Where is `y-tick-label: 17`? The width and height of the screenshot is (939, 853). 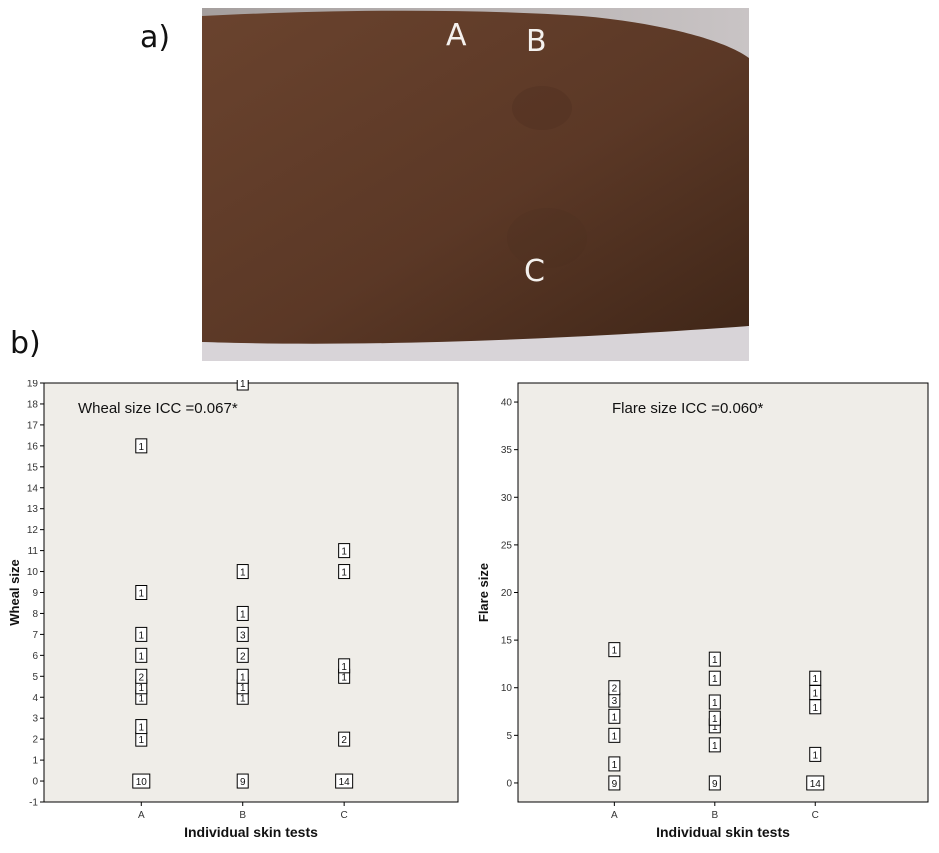
y-tick-label: 17 is located at coordinates (33, 425).